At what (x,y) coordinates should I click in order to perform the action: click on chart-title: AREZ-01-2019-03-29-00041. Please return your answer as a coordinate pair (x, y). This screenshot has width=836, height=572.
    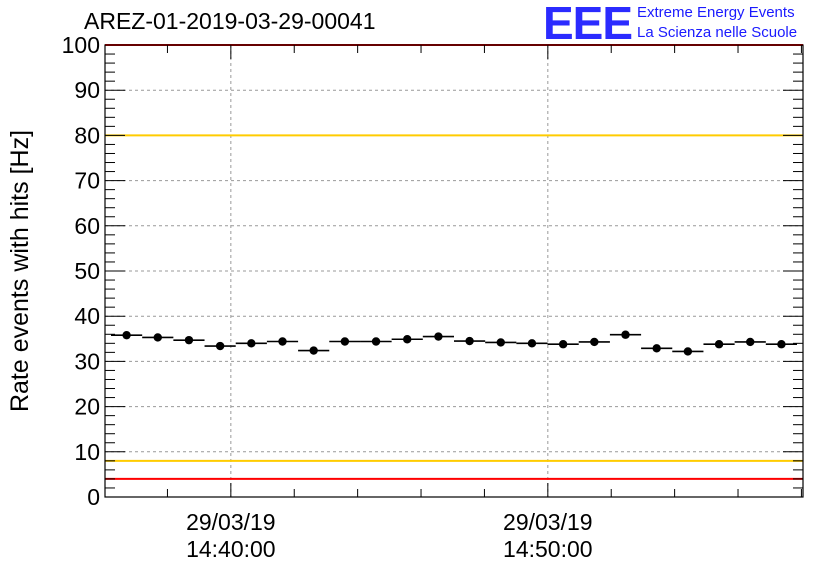
    Looking at the image, I should click on (230, 21).